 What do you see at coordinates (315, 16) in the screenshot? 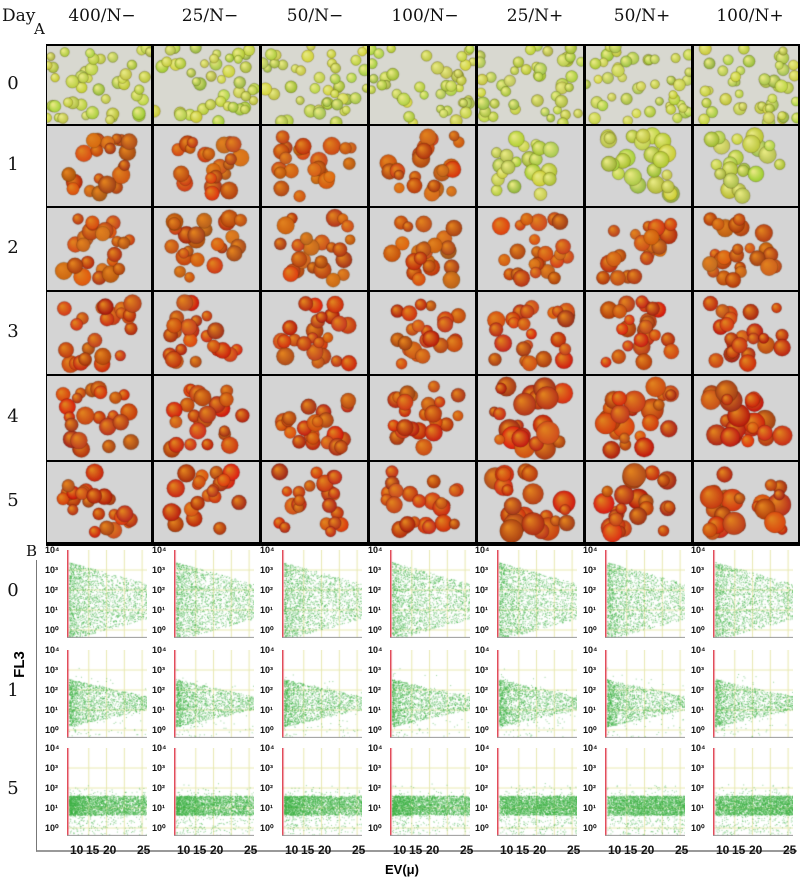
I see `column-header: 50/N−` at bounding box center [315, 16].